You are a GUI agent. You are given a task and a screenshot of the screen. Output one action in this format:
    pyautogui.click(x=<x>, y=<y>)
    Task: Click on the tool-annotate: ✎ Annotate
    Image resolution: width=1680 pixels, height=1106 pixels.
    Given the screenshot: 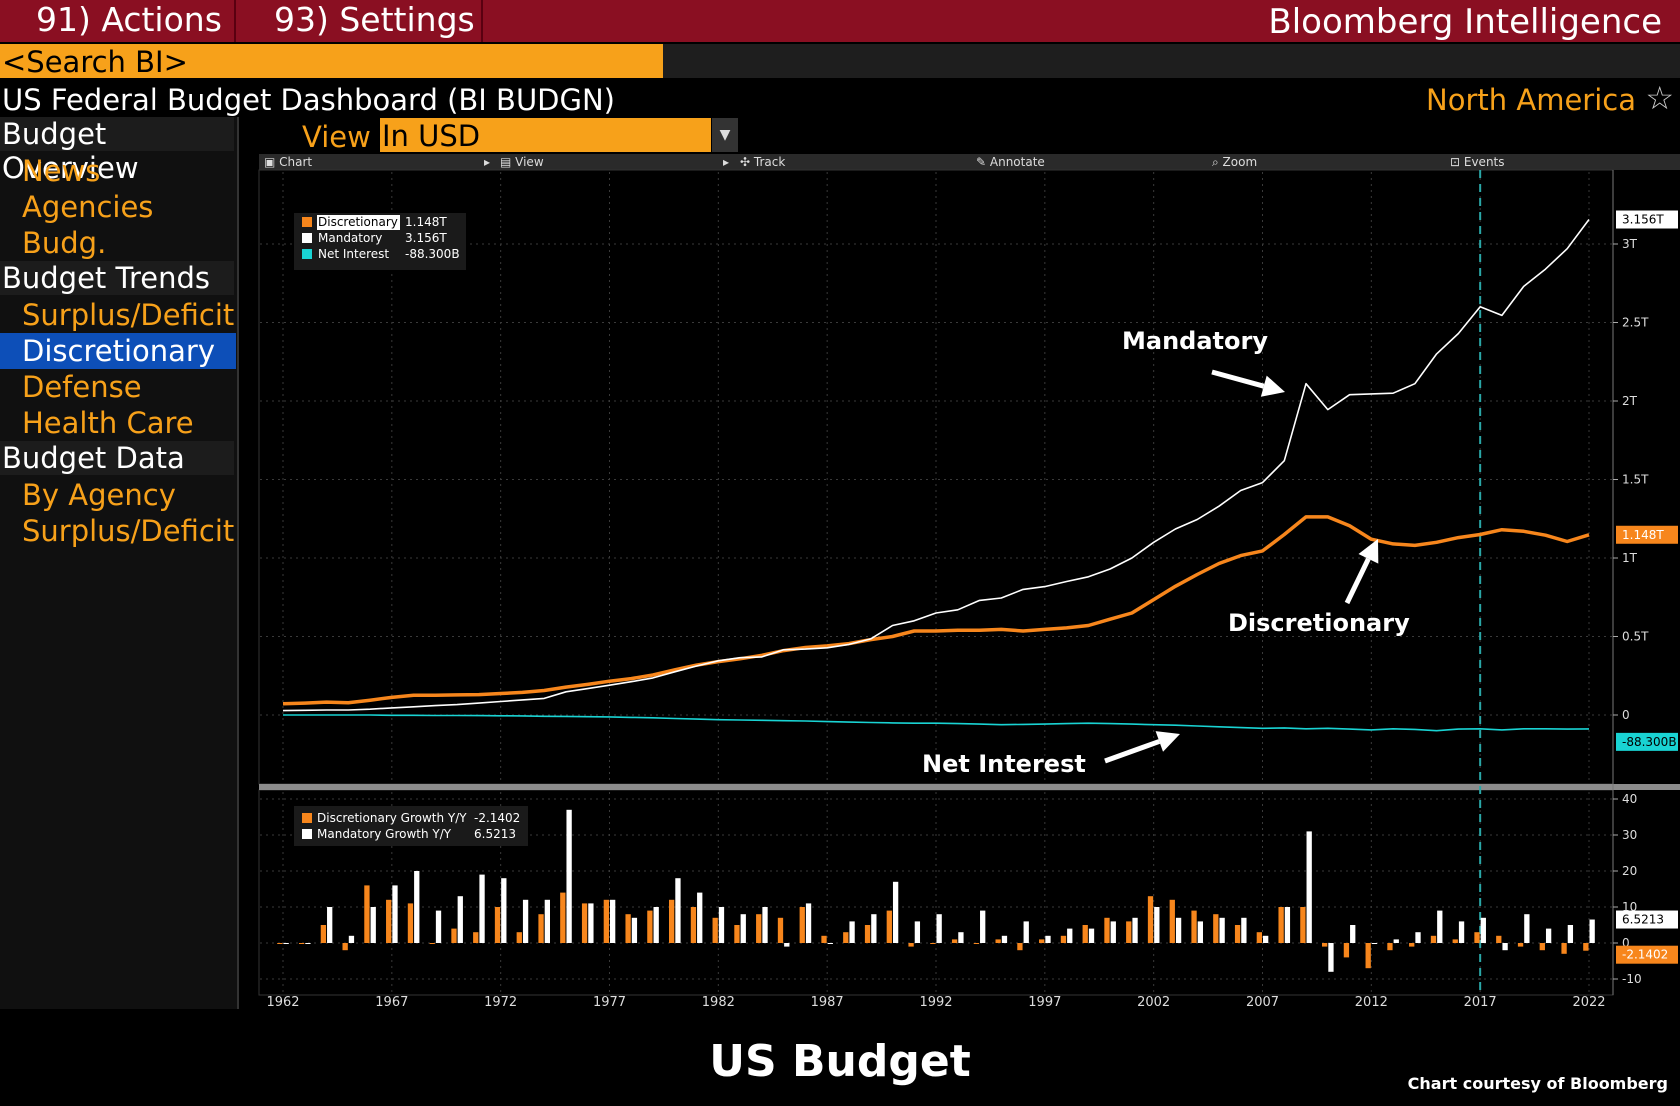 What is the action you would take?
    pyautogui.click(x=1010, y=162)
    